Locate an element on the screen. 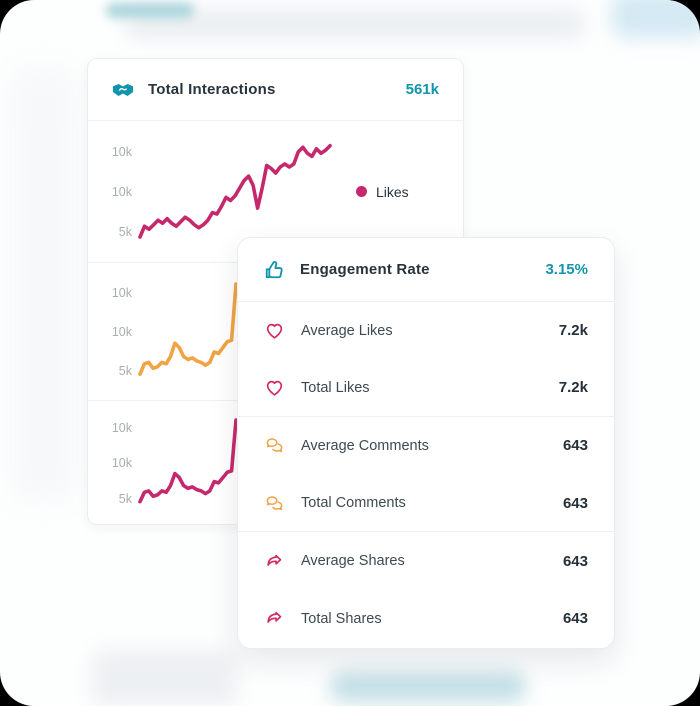  handshake-icon is located at coordinates (123, 90).